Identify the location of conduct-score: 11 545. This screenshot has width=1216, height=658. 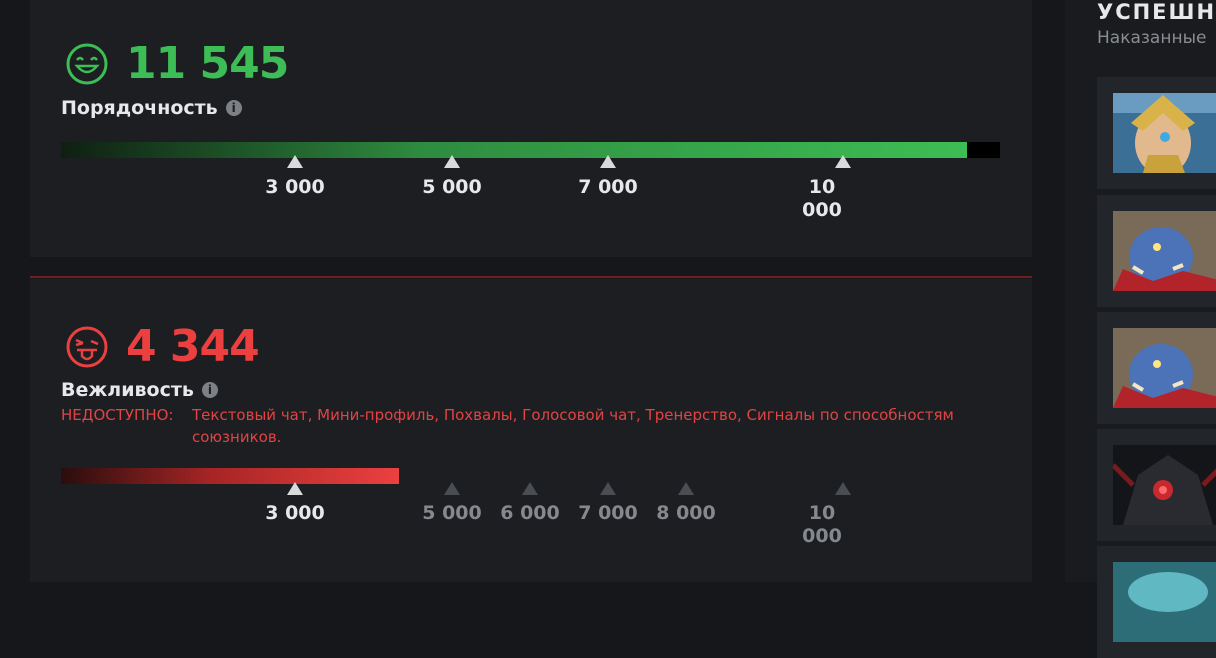
(207, 63).